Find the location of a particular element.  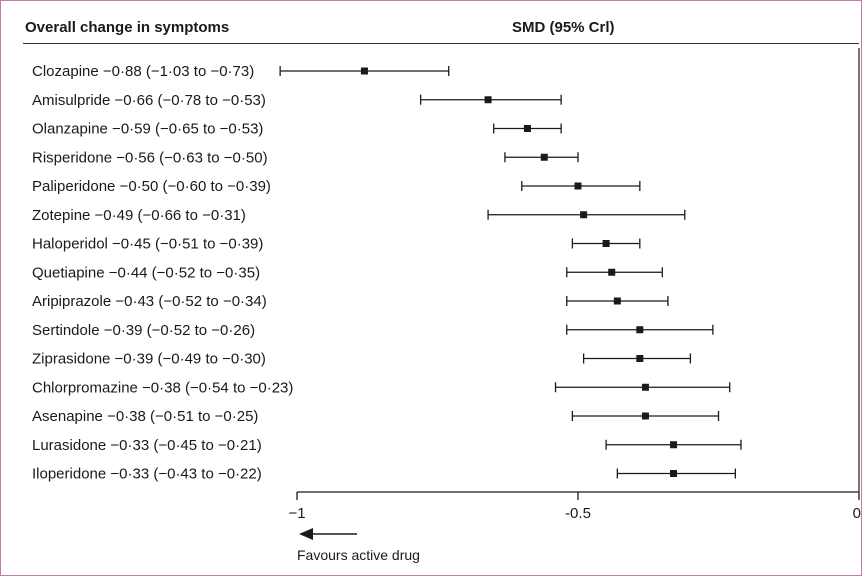

row-label-zotepine: Zotepine −0·49 (−0·66 to −0·31) is located at coordinates (139, 215).